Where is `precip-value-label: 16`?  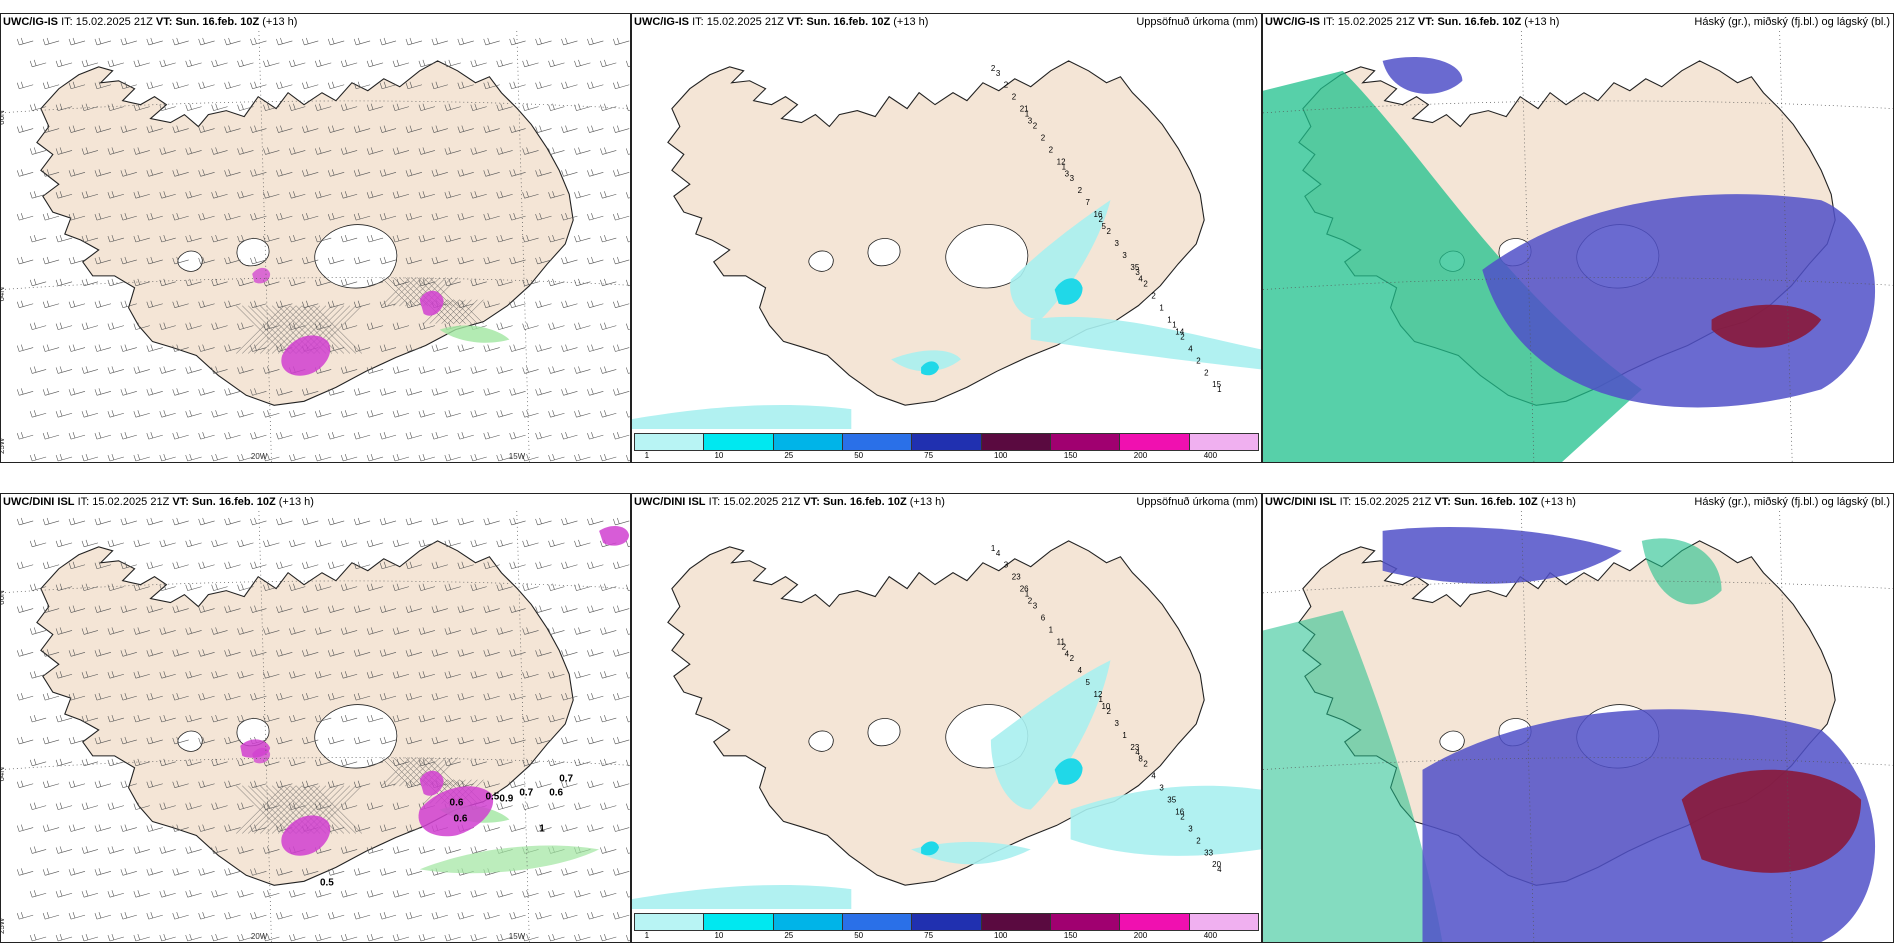 precip-value-label: 16 is located at coordinates (1179, 811).